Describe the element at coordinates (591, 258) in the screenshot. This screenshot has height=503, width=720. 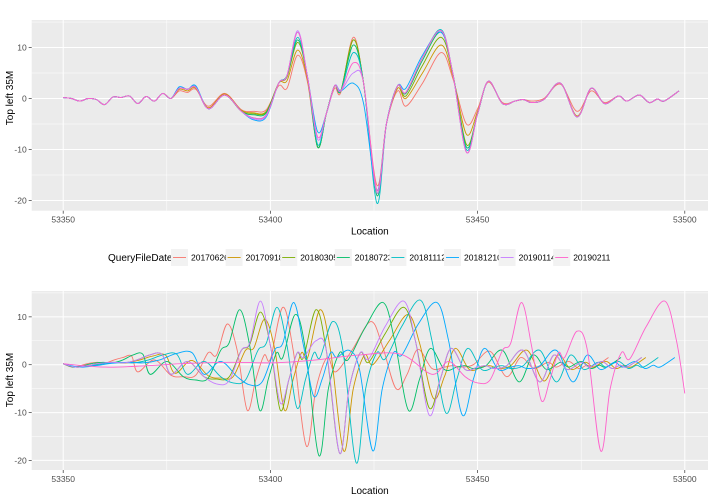
I see `legend-label: 20190211` at that location.